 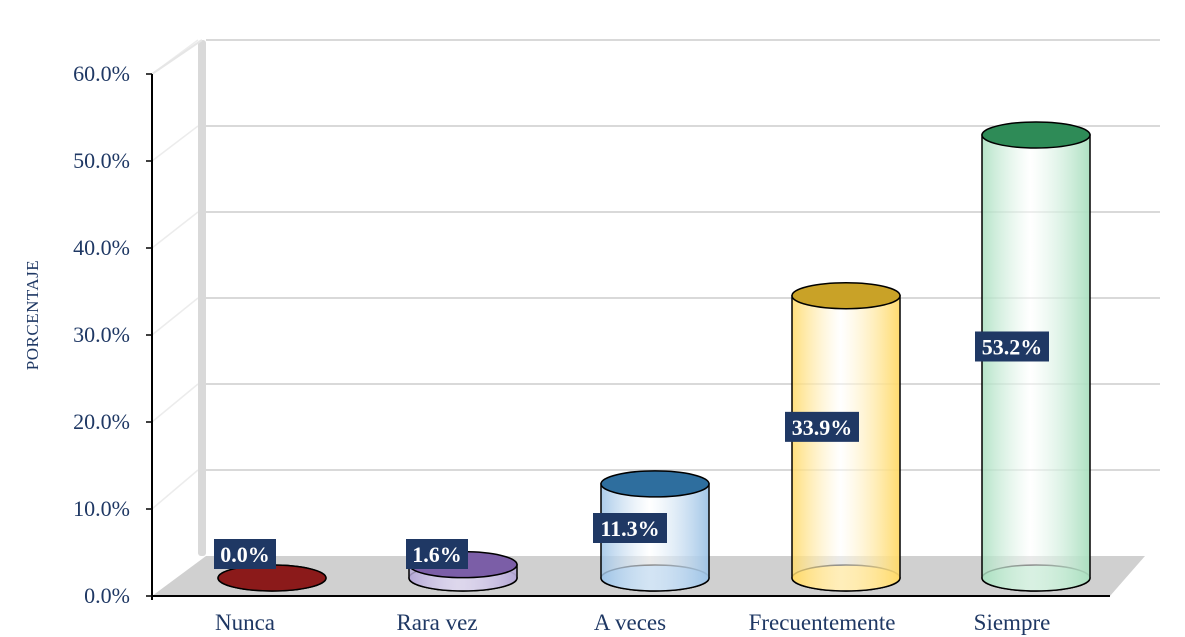 What do you see at coordinates (436, 622) in the screenshot?
I see `x-category-label: Rara vez` at bounding box center [436, 622].